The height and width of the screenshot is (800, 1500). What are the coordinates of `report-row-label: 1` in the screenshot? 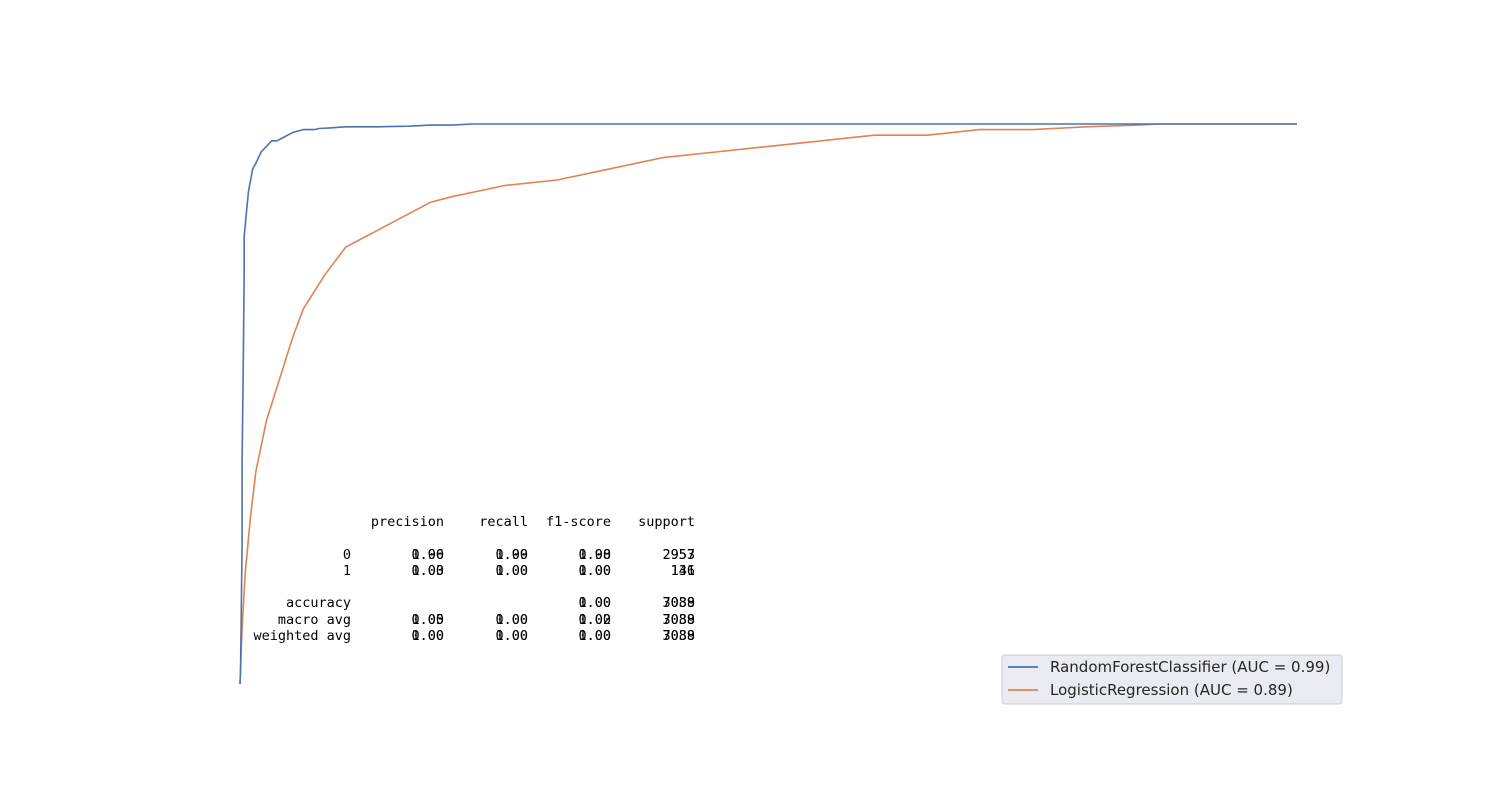 It's located at (347, 571).